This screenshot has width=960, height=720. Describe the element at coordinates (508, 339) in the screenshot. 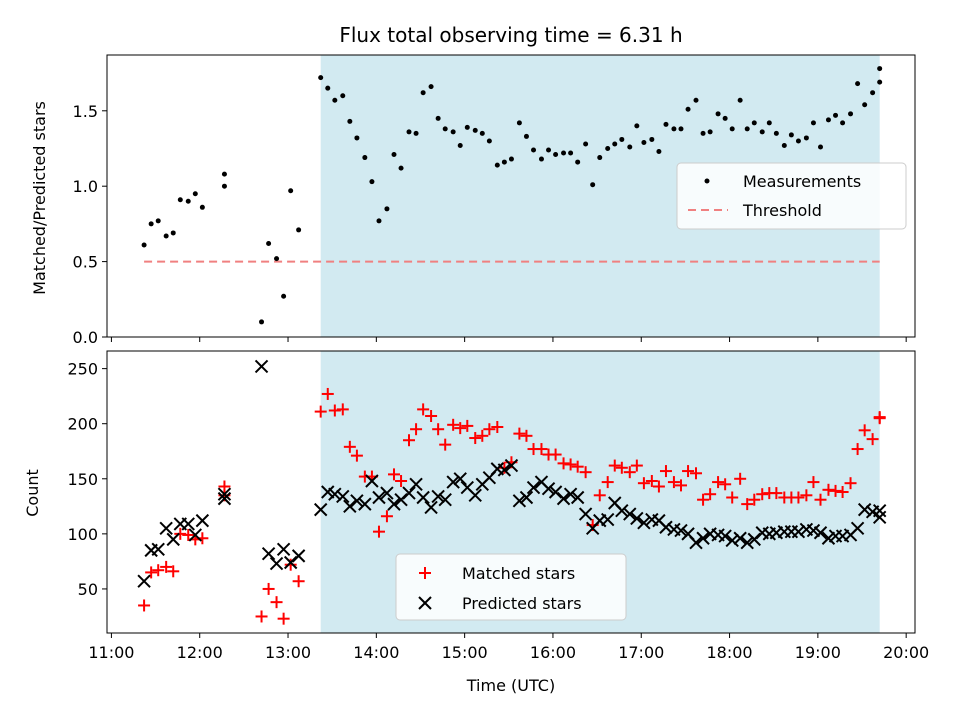

I see `top-x-ticks` at that location.